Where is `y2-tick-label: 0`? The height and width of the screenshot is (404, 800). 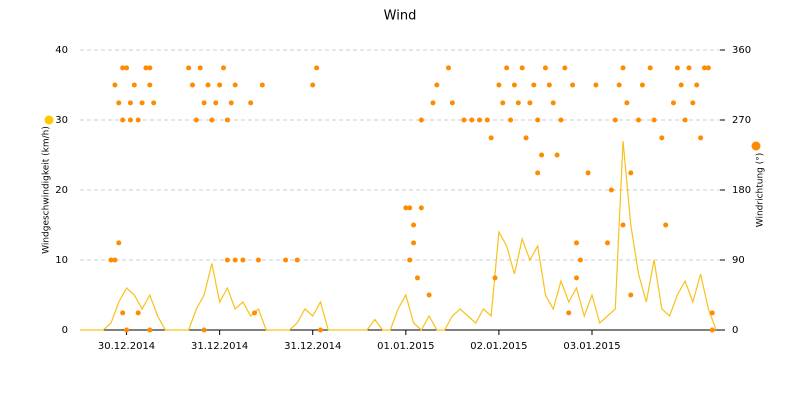 y2-tick-label: 0 is located at coordinates (735, 330).